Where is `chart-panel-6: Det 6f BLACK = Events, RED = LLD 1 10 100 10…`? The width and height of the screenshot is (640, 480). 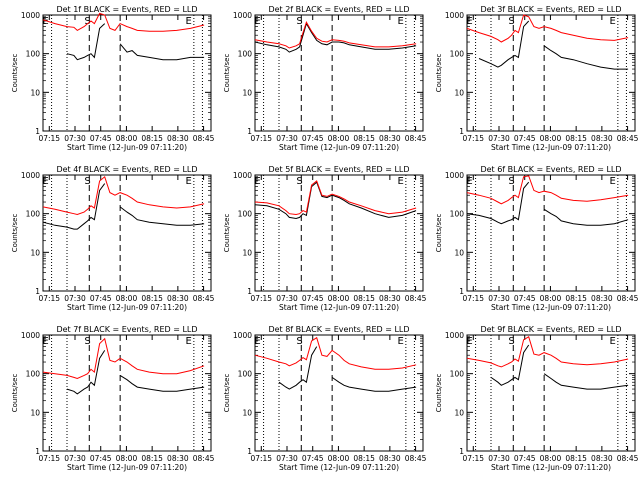
chart-panel-6: Det 6f BLACK = Events, RED = LLD 1 10 100 10… is located at coordinates (537, 238).